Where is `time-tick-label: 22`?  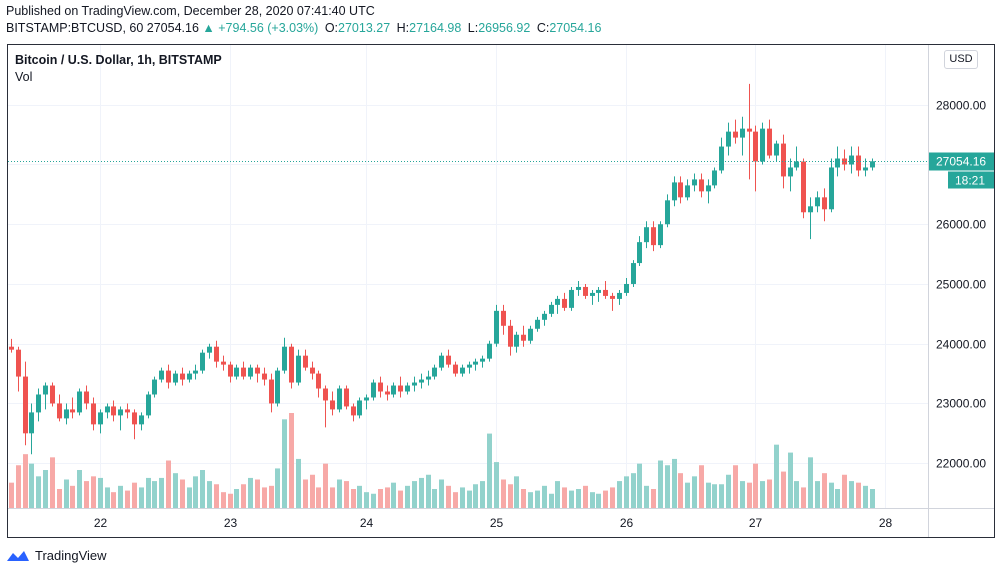 time-tick-label: 22 is located at coordinates (101, 523).